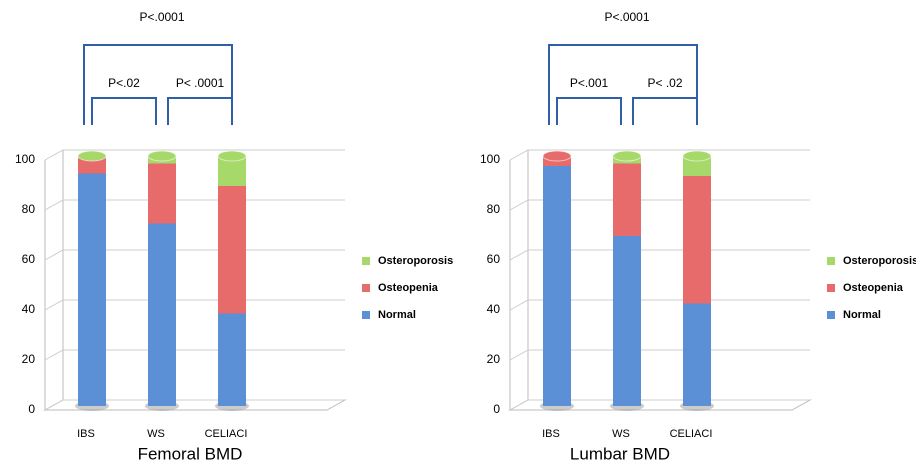 The width and height of the screenshot is (916, 465). What do you see at coordinates (664, 83) in the screenshot?
I see `annotation: P< .02` at bounding box center [664, 83].